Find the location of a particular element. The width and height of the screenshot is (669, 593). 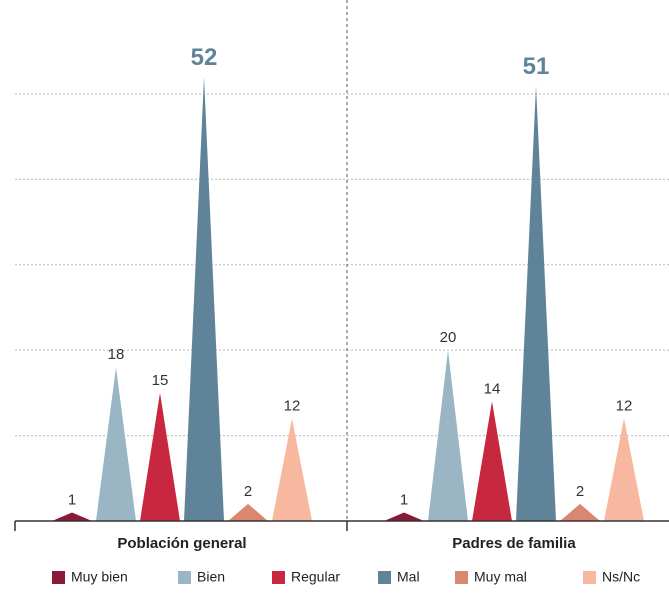

data-label: 14 is located at coordinates (492, 388).